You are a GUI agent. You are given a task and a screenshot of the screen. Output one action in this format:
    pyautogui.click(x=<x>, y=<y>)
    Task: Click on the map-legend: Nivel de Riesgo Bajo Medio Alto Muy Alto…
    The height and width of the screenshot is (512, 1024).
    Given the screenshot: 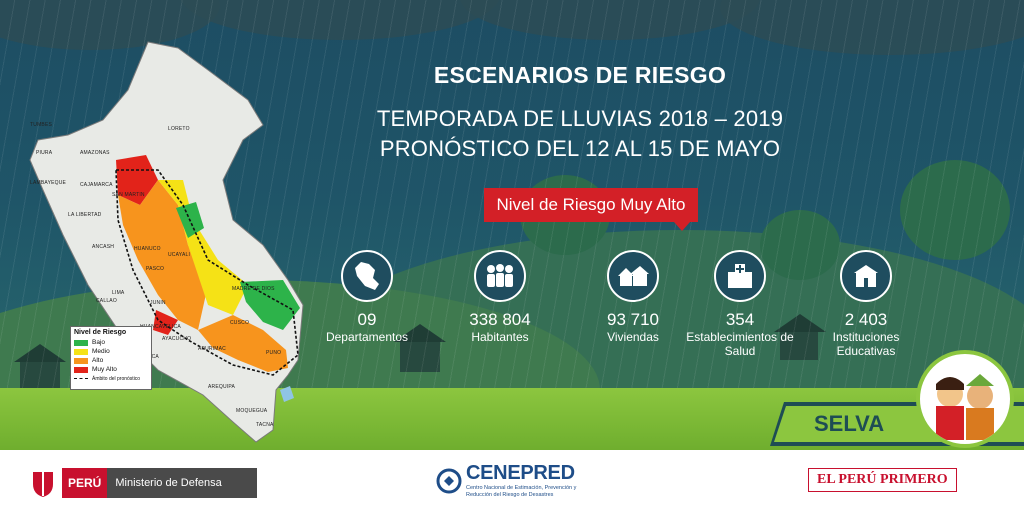 What is the action you would take?
    pyautogui.click(x=111, y=358)
    